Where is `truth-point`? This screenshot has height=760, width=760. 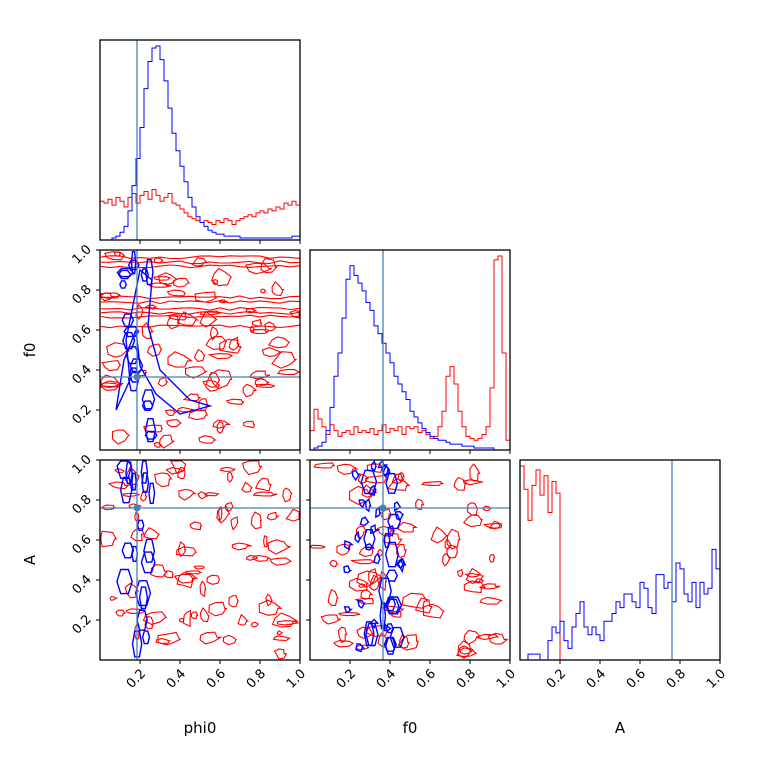 truth-point is located at coordinates (137, 508).